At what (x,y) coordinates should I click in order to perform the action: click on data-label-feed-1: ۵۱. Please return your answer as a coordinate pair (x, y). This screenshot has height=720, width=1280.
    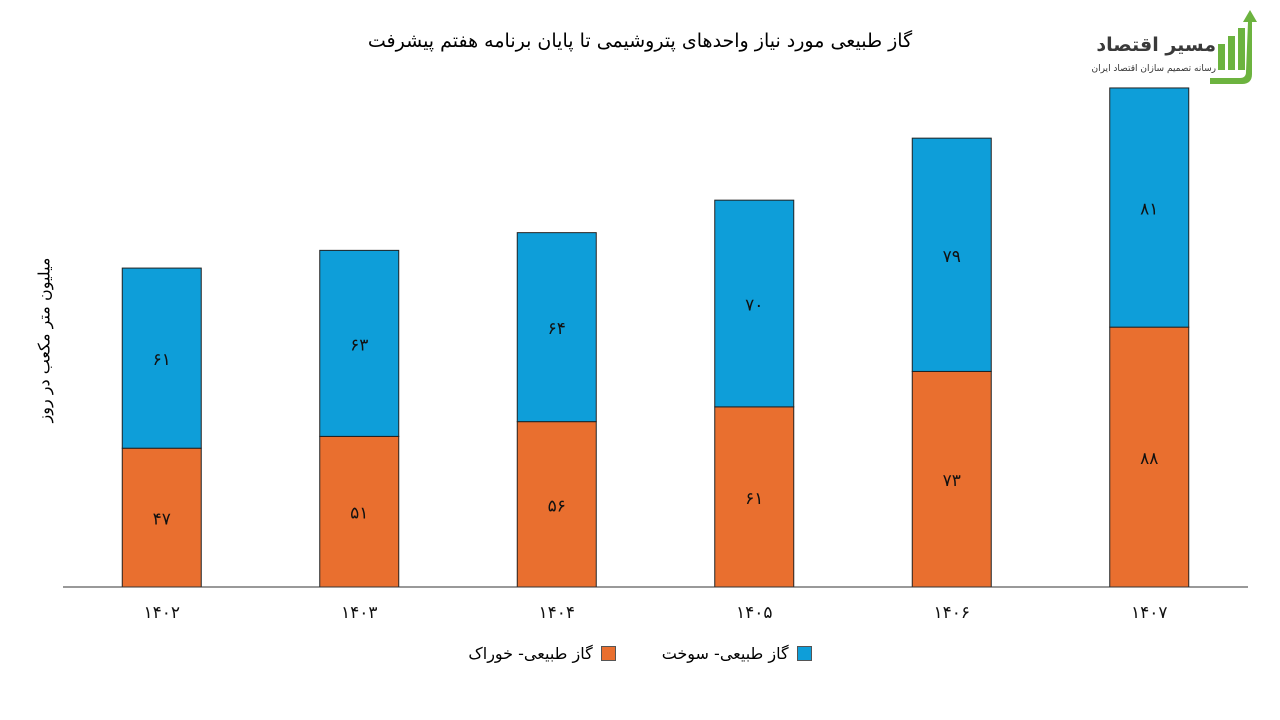
    Looking at the image, I should click on (359, 514).